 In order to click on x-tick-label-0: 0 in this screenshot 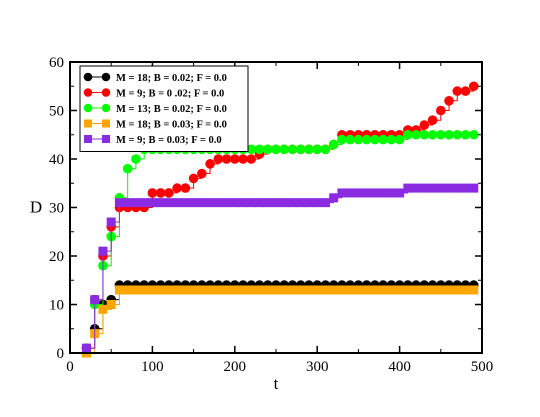, I will do `click(70, 367)`.